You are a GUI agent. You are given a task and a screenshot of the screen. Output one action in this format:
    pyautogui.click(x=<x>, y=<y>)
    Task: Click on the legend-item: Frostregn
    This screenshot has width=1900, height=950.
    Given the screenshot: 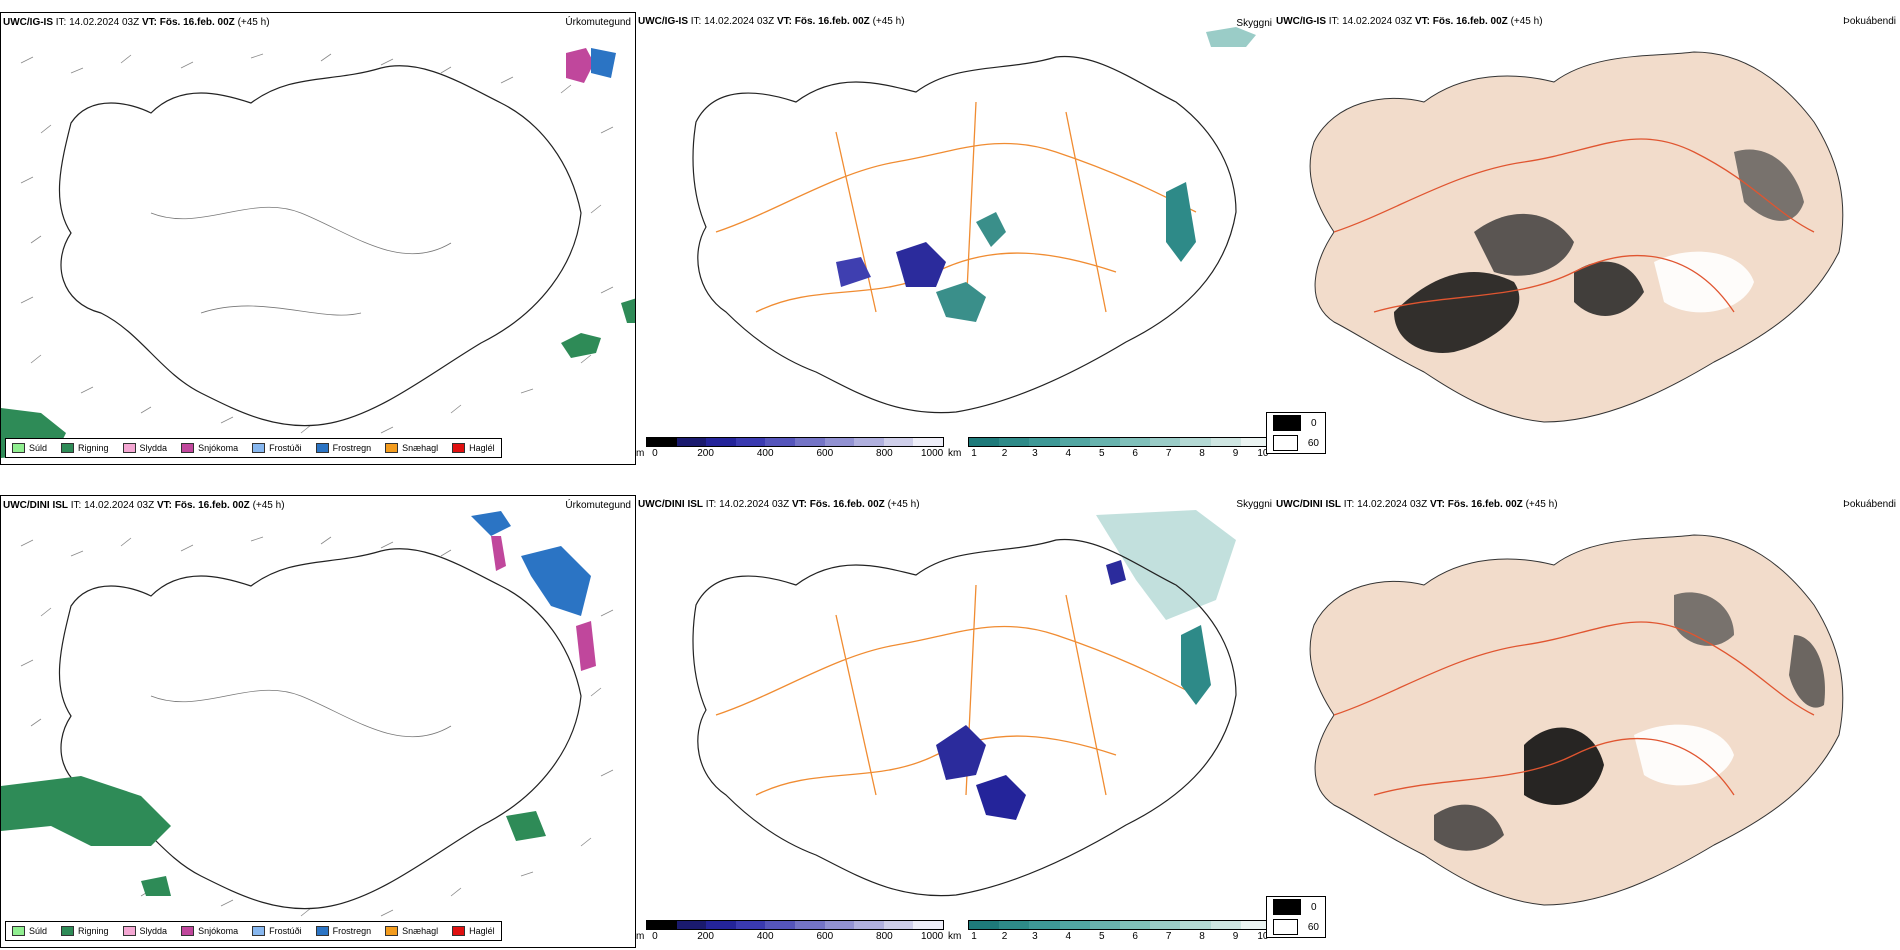 What is the action you would take?
    pyautogui.click(x=343, y=448)
    